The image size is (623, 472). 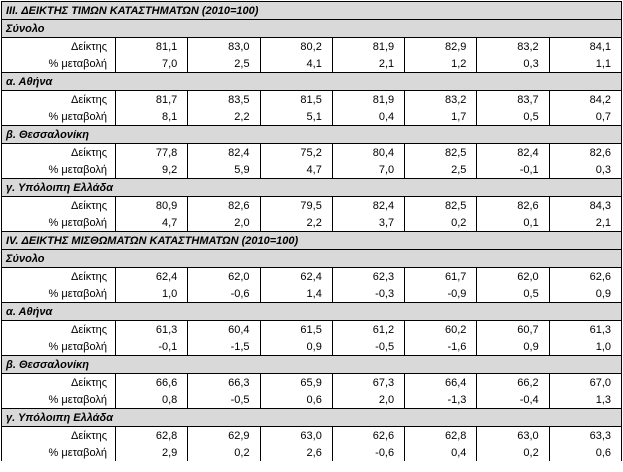 I want to click on cell-value: 0,2, so click(x=513, y=452).